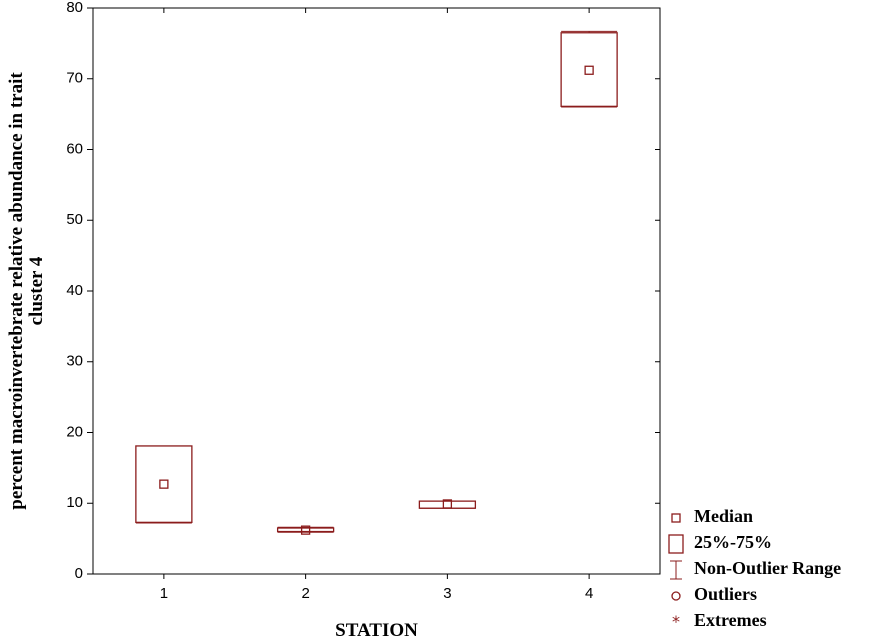 The height and width of the screenshot is (644, 886). I want to click on legend-label: Extremes, so click(730, 620).